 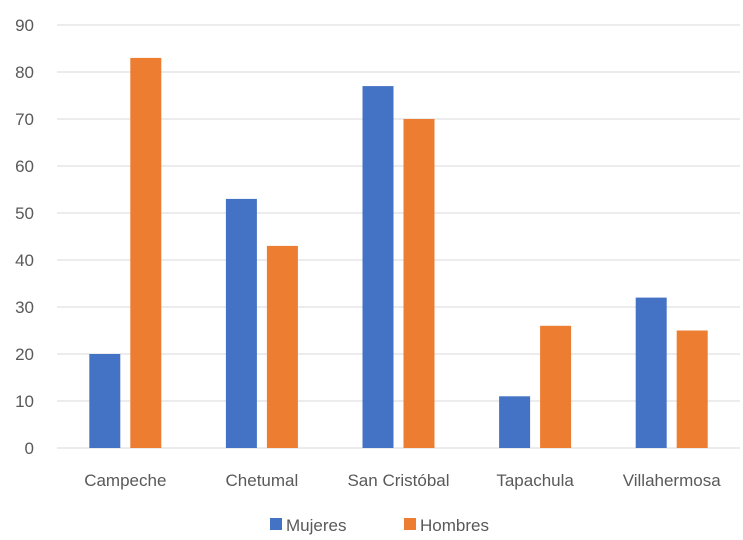 What do you see at coordinates (24, 237) in the screenshot?
I see `y-axis-ticks: 0 10 20 30 40 50 60 70 80 90` at bounding box center [24, 237].